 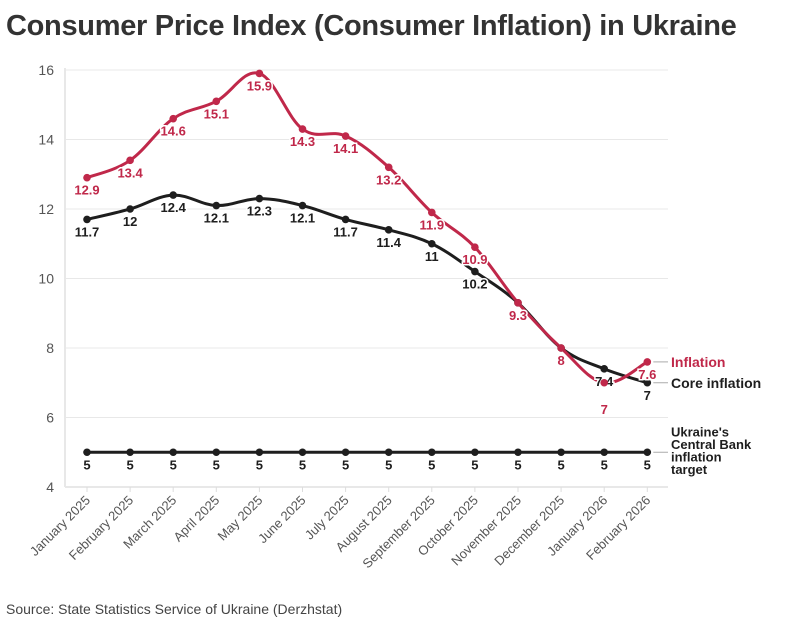 What do you see at coordinates (282, 520) in the screenshot?
I see `x-tick-label: June 2025` at bounding box center [282, 520].